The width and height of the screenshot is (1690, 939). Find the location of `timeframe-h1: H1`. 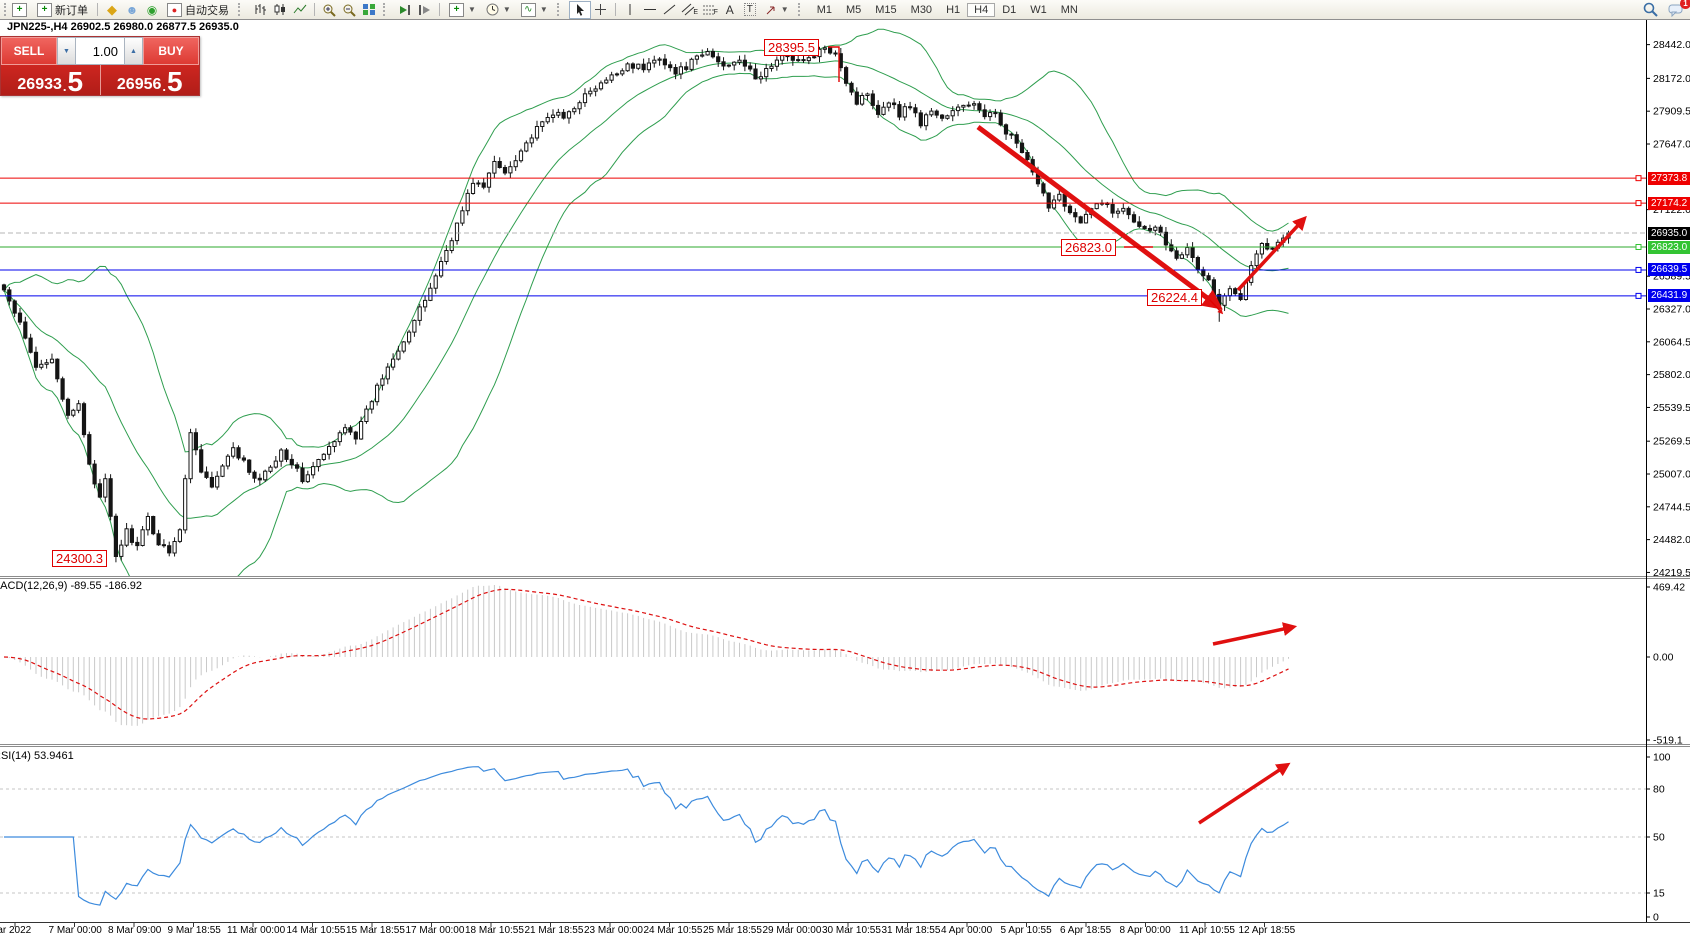

timeframe-h1: H1 is located at coordinates (953, 9).